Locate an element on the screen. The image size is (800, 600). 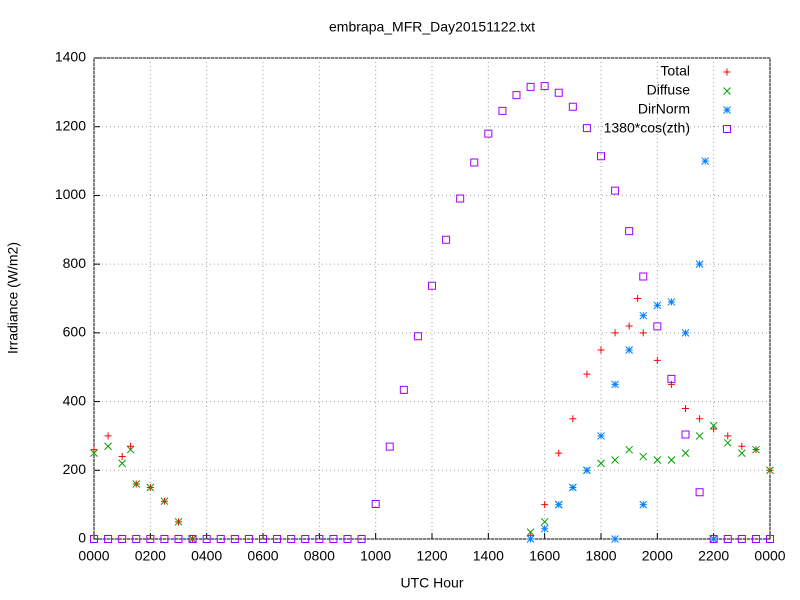
x-tick-label: 1600 is located at coordinates (544, 556).